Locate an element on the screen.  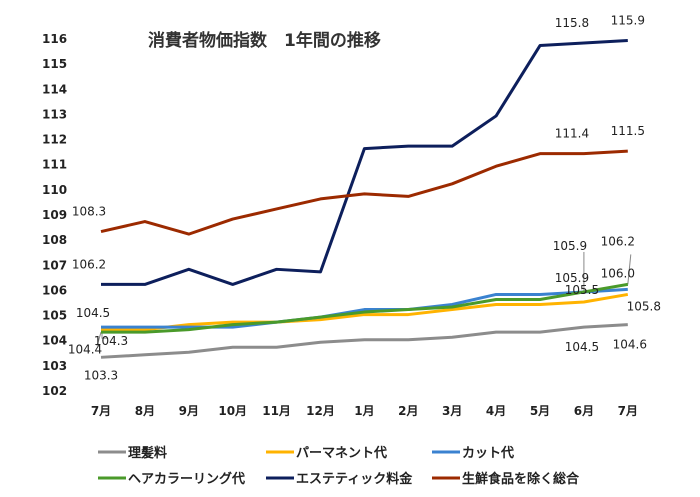
data-label: 103.3 is located at coordinates (101, 375).